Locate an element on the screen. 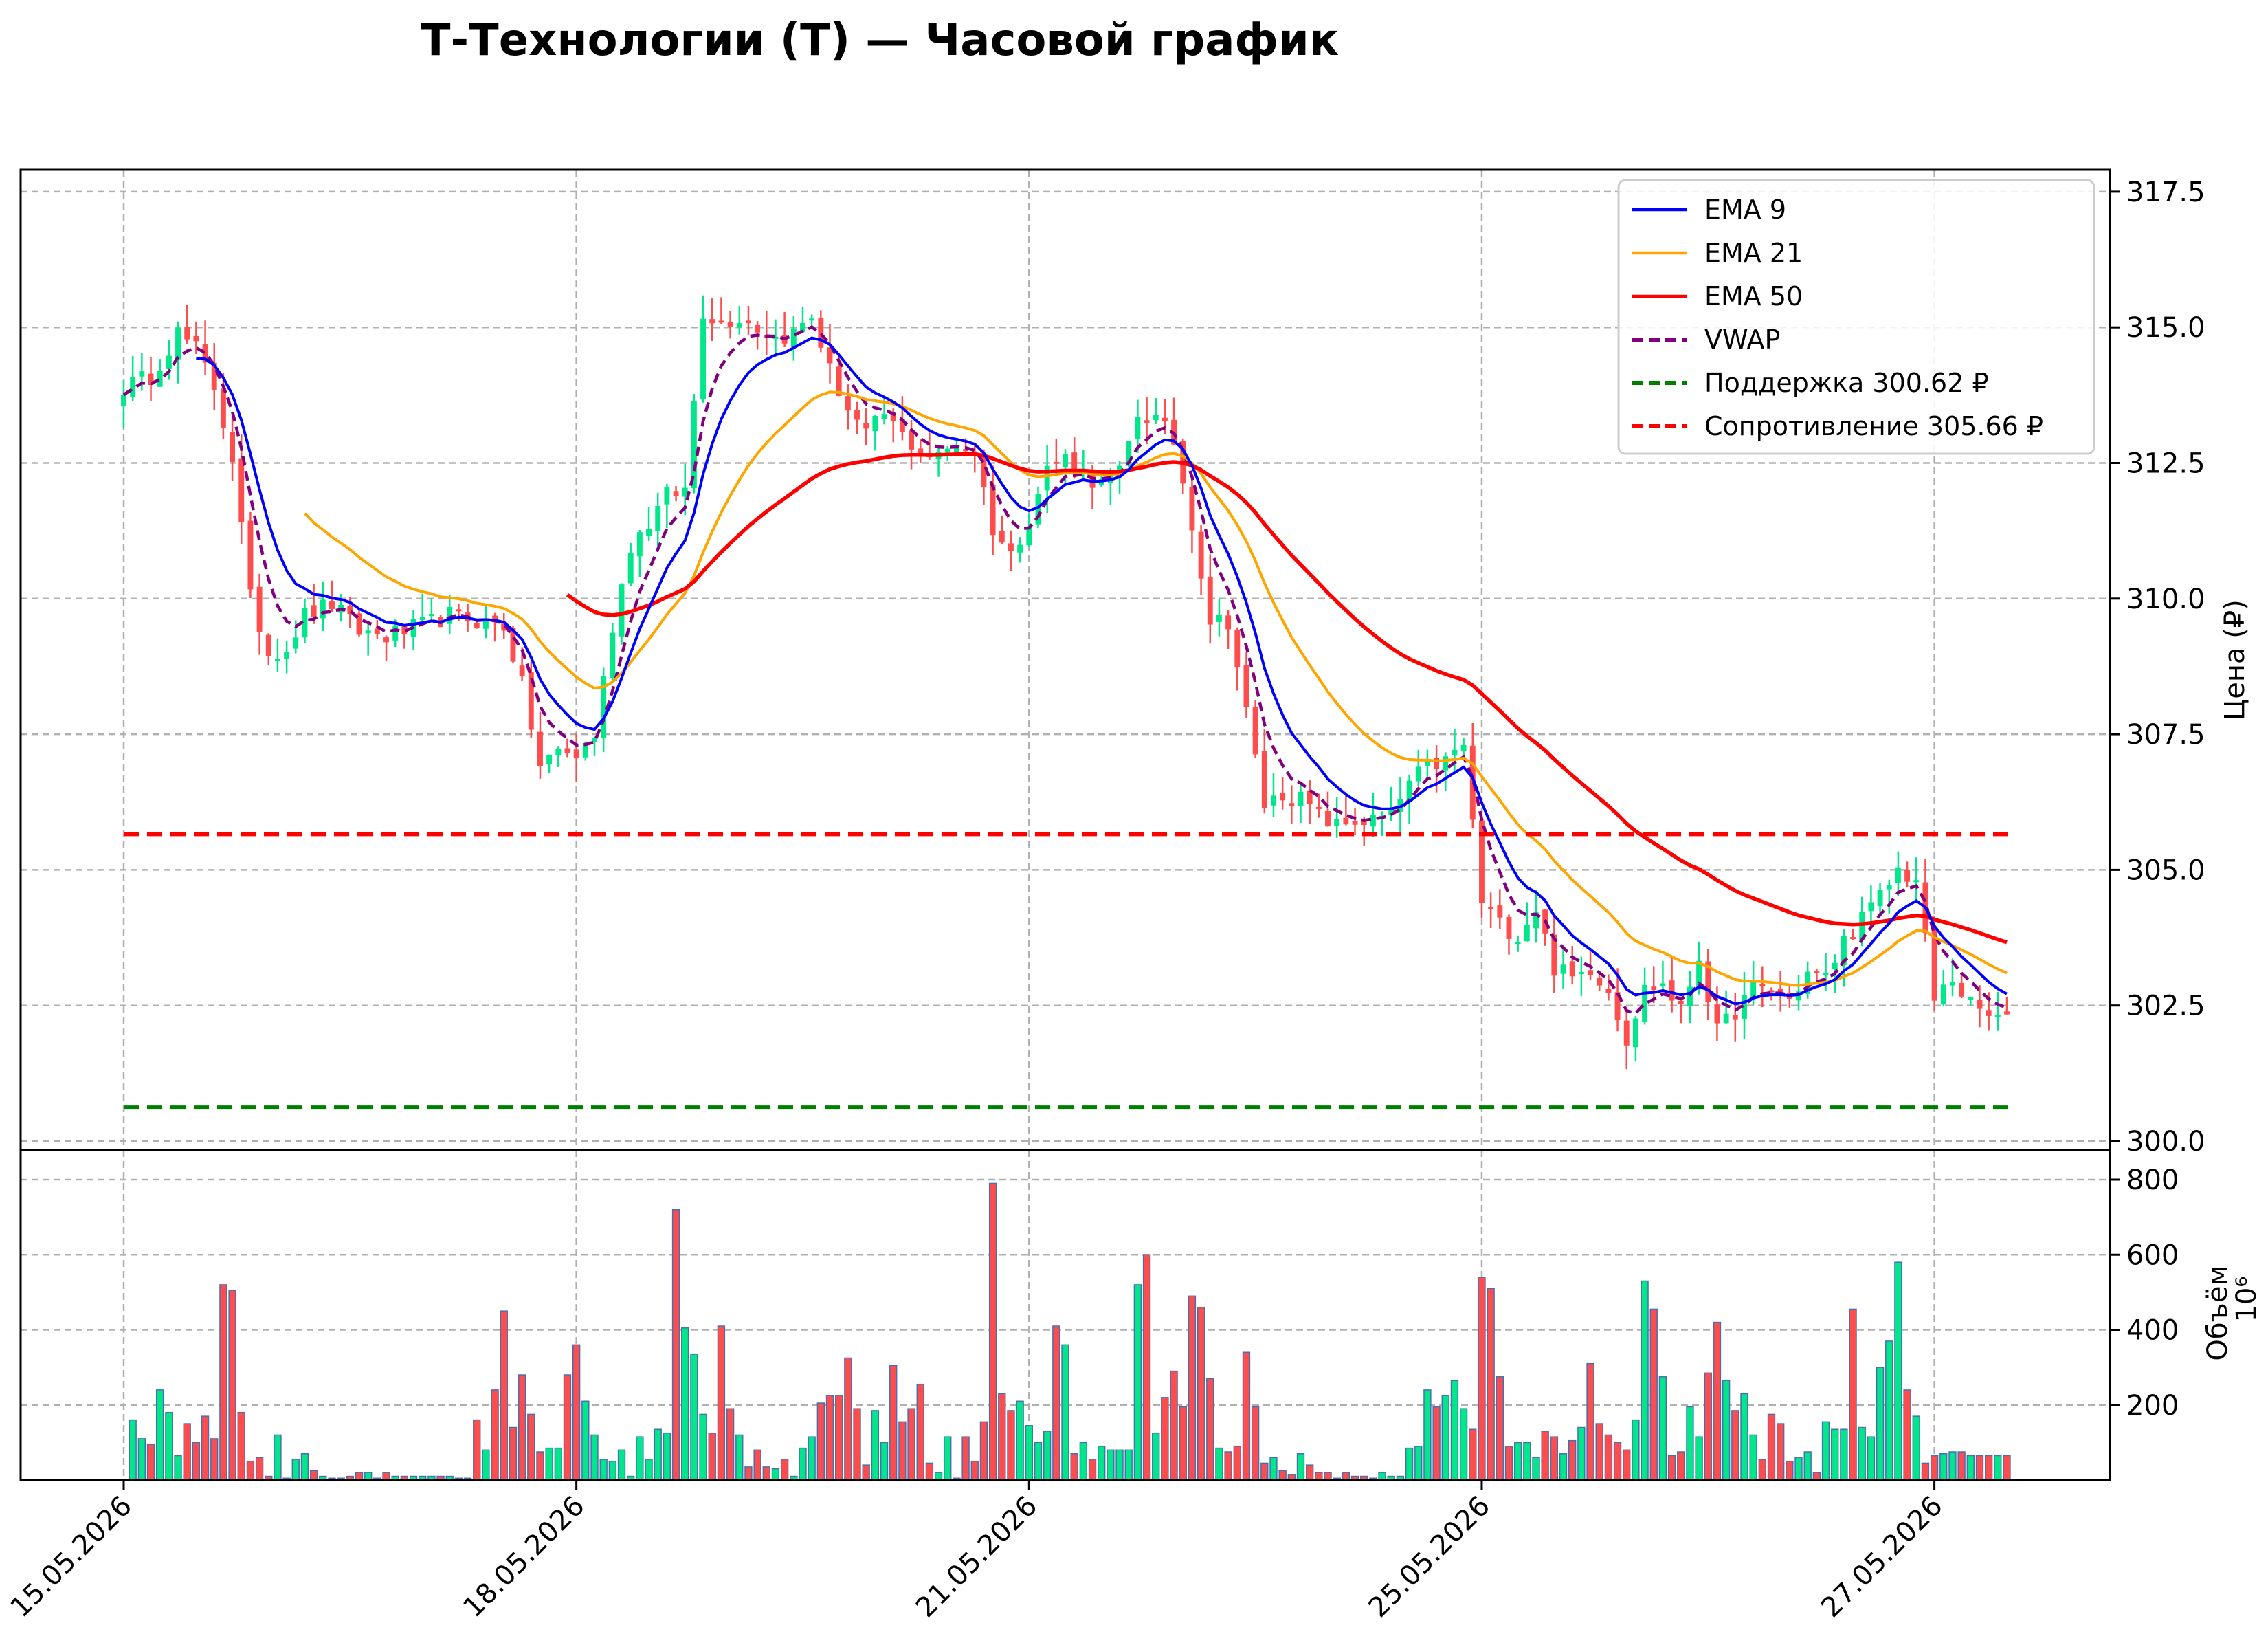  legend-label: Сопротивление 305.66 ₽ is located at coordinates (1873, 426).